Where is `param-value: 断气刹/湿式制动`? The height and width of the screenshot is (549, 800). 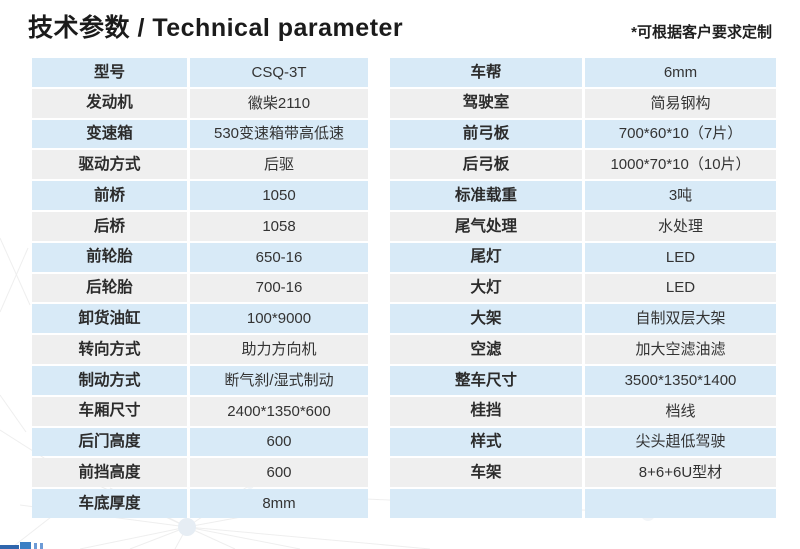
param-value: 断气刹/湿式制动 is located at coordinates (279, 380).